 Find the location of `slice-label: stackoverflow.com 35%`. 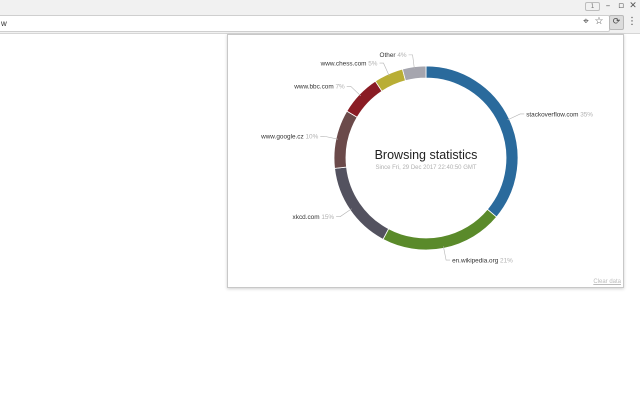

slice-label: stackoverflow.com 35% is located at coordinates (559, 114).